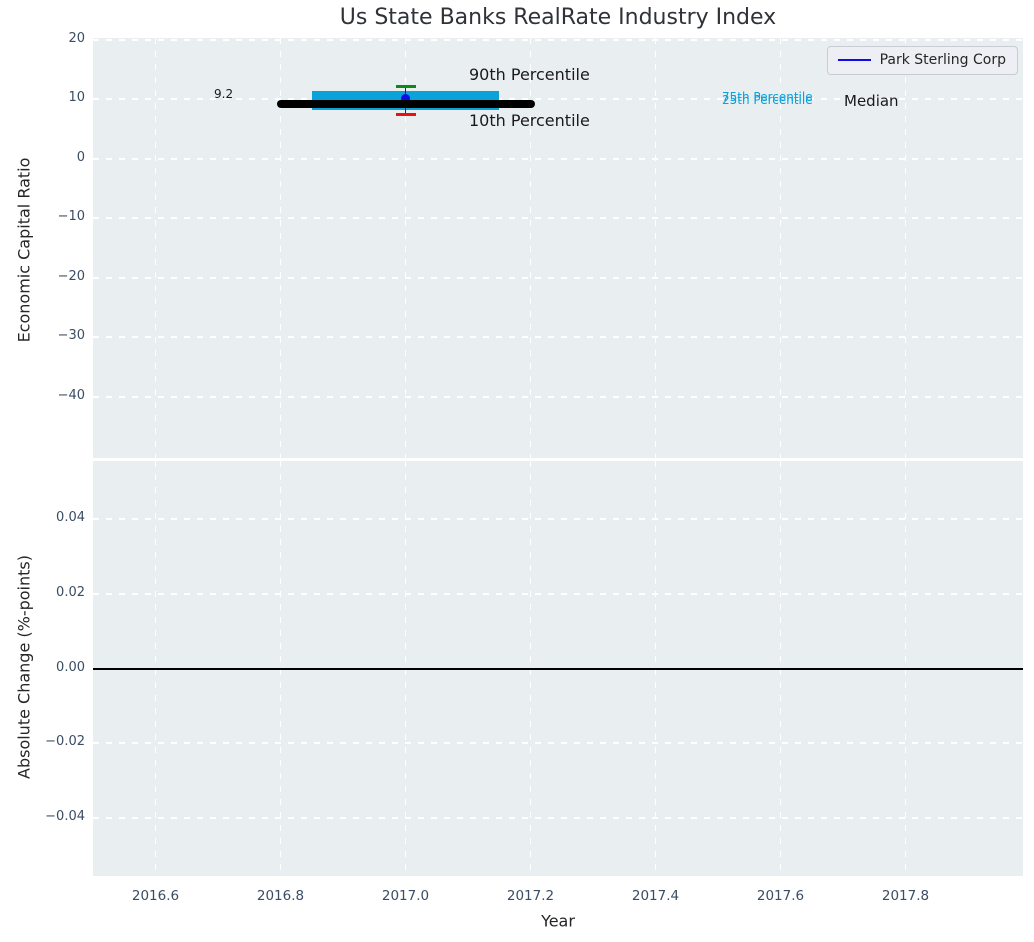 This screenshot has width=1034, height=942. Describe the element at coordinates (70, 667) in the screenshot. I see `y-tick-label: 0.00` at that location.